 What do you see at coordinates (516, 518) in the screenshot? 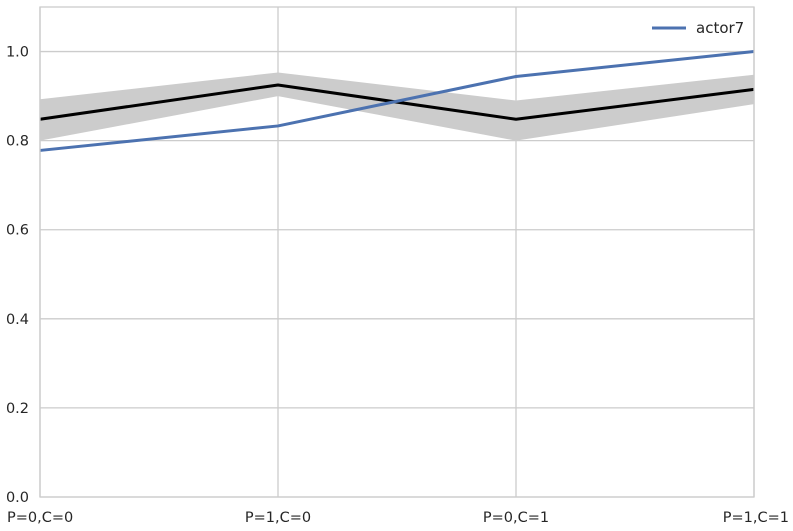
I see `x-tick-label: P=0,C=1` at bounding box center [516, 518].